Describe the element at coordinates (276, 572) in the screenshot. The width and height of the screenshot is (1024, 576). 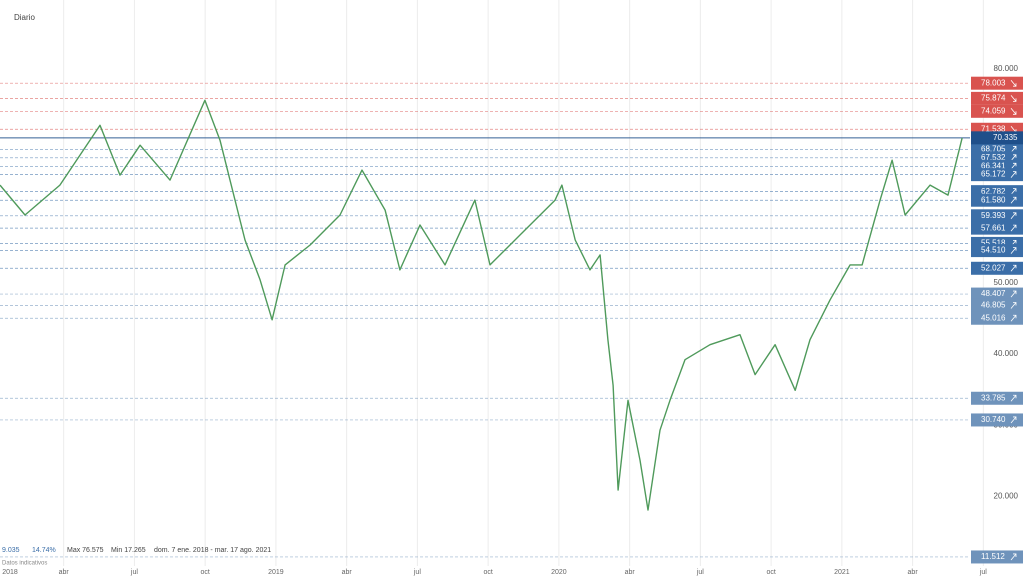
I see `x-tick-label: 2019` at that location.